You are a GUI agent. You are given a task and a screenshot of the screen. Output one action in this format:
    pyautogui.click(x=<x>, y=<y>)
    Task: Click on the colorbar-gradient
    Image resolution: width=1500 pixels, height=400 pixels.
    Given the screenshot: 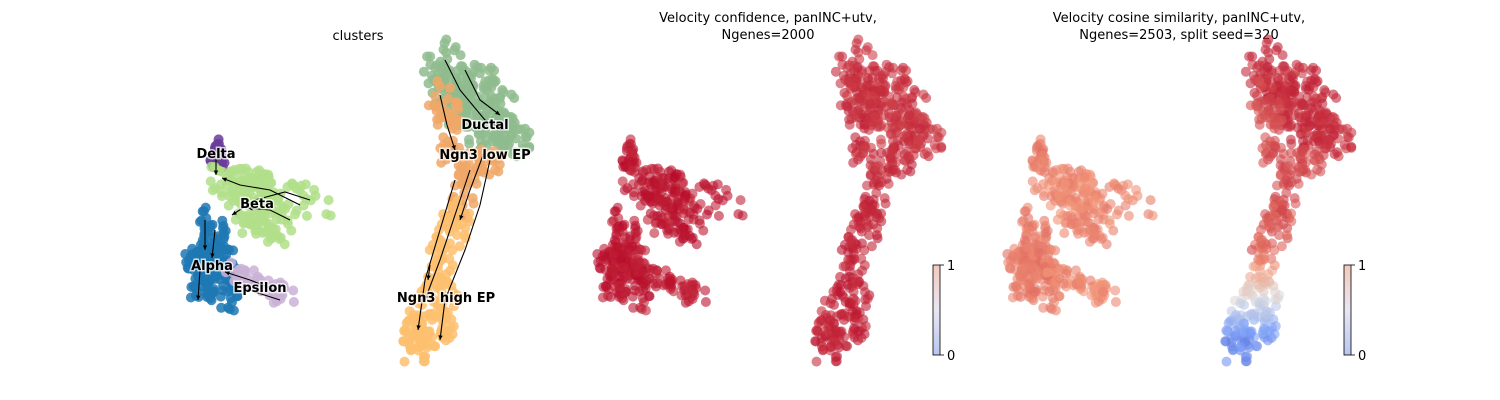 What is the action you would take?
    pyautogui.click(x=1347, y=310)
    